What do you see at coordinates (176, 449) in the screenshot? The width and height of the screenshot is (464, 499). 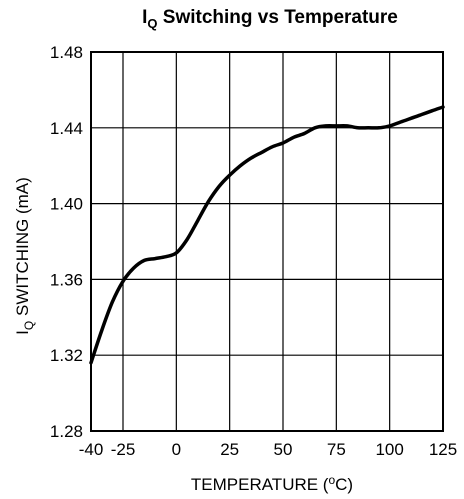 I see `x-tick-label: 0` at bounding box center [176, 449].